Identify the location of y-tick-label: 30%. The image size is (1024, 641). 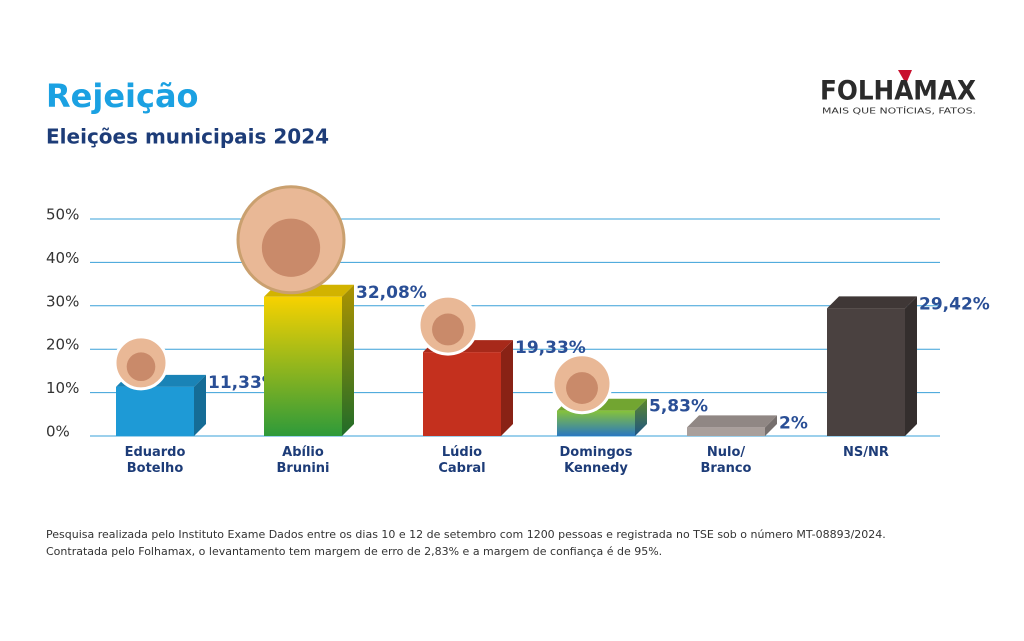
(62, 301).